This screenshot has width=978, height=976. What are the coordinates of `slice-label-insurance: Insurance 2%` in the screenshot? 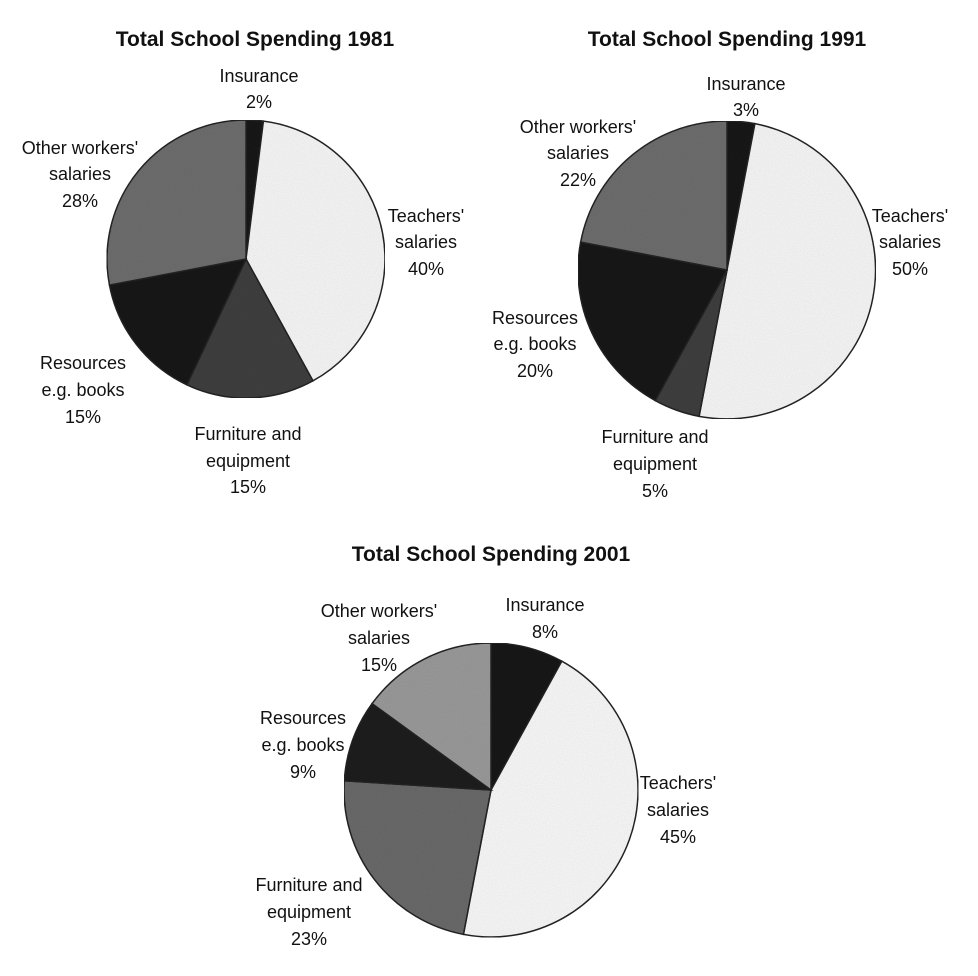 It's located at (258, 89).